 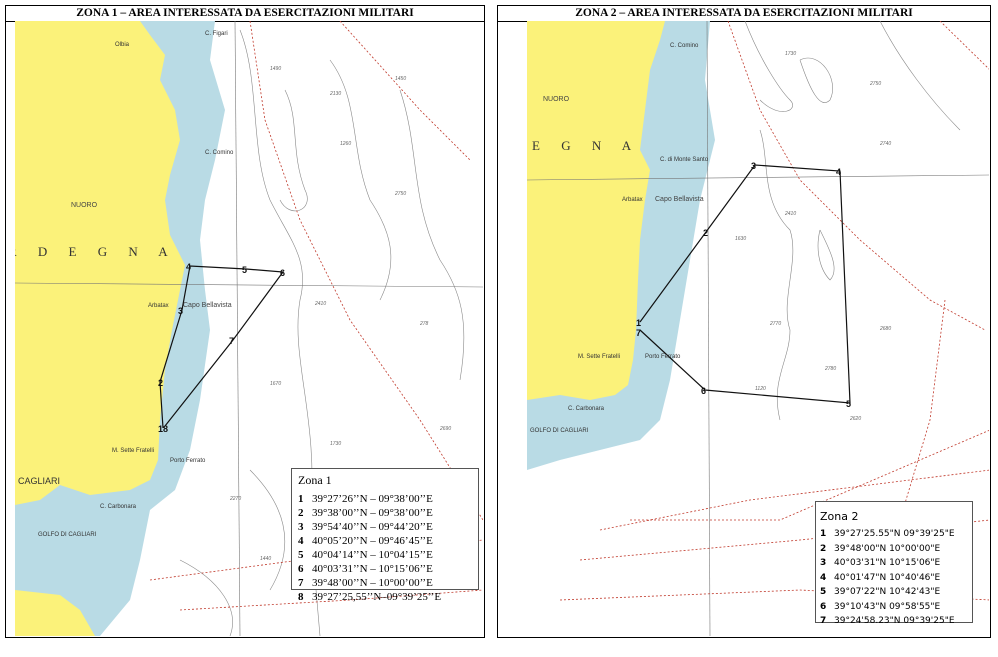 I want to click on zona1-legend-title: Zona 1, so click(x=315, y=480).